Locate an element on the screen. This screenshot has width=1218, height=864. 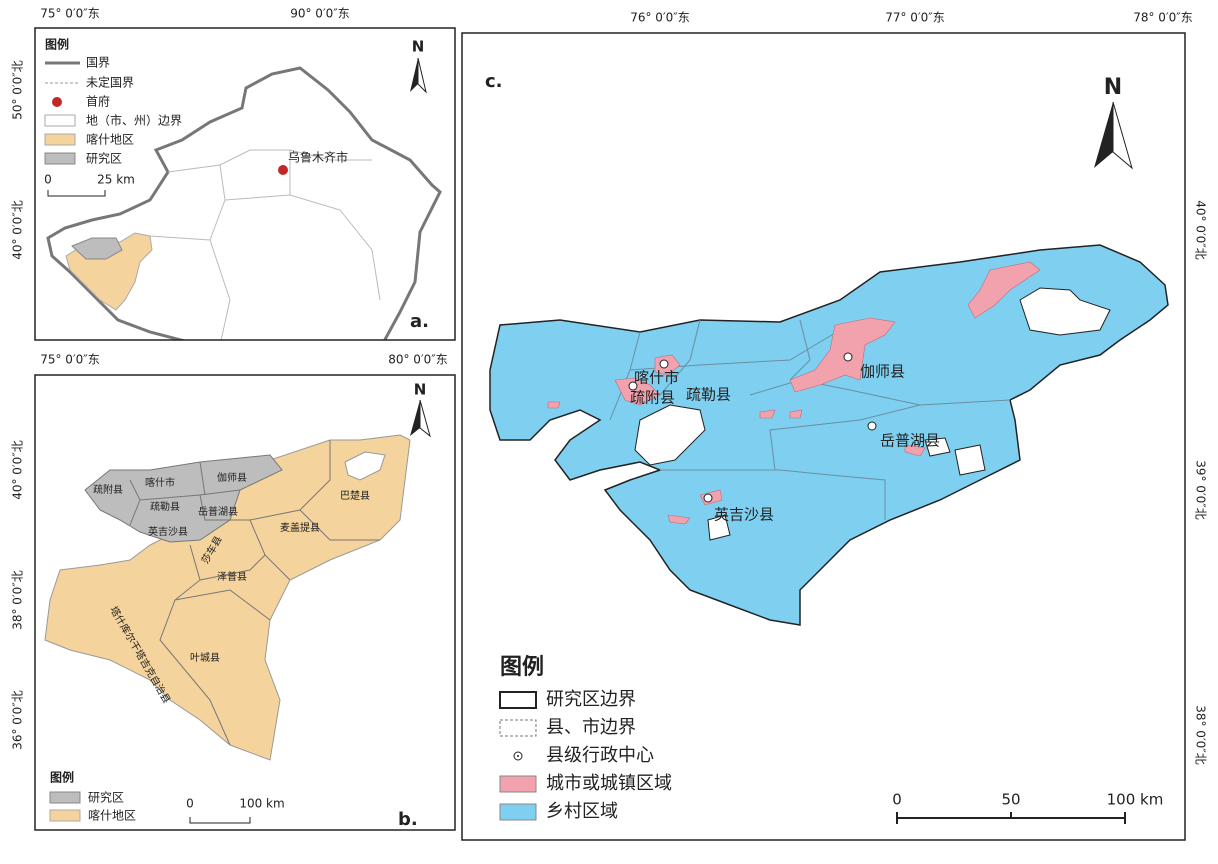
lat-label: 36° 0′0″北 is located at coordinates (18, 720).